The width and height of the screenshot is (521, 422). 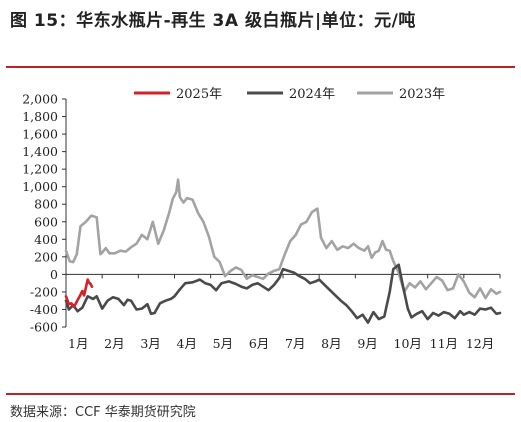 What do you see at coordinates (40, 134) in the screenshot?
I see `y-tick-label: 1,600` at bounding box center [40, 134].